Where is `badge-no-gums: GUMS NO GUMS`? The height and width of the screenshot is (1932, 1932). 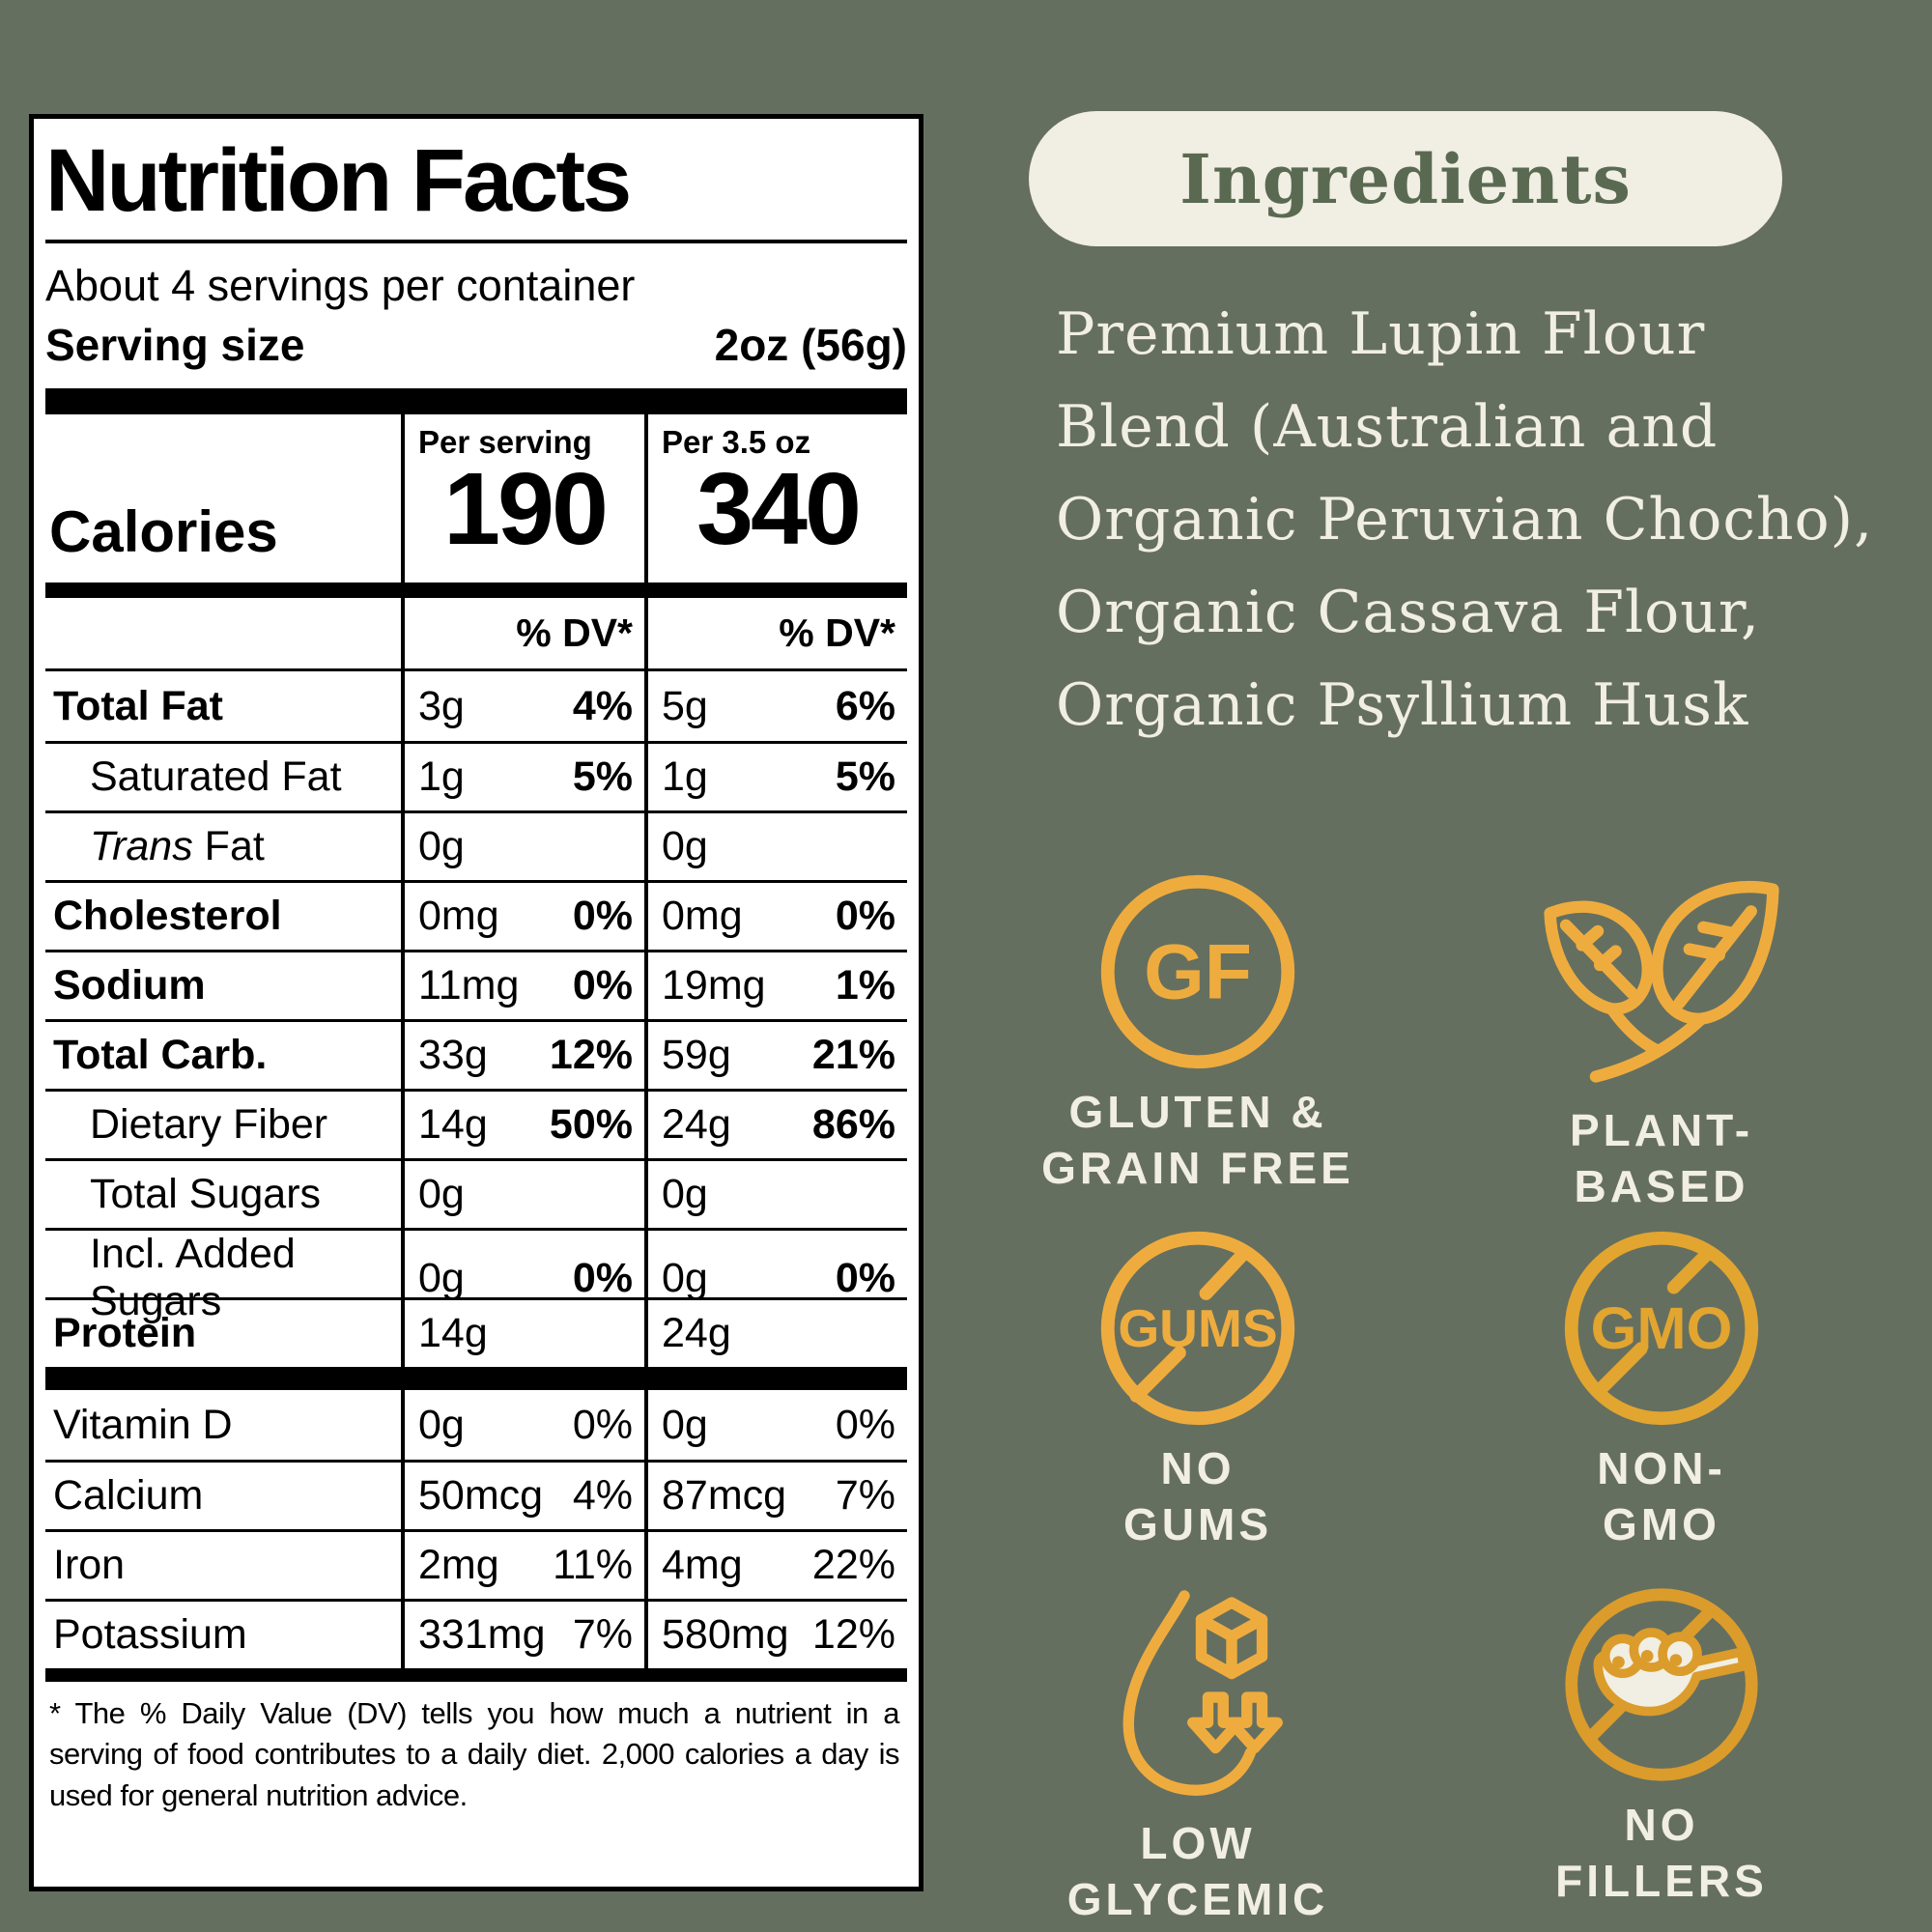 badge-no-gums: GUMS NO GUMS is located at coordinates (1198, 1387).